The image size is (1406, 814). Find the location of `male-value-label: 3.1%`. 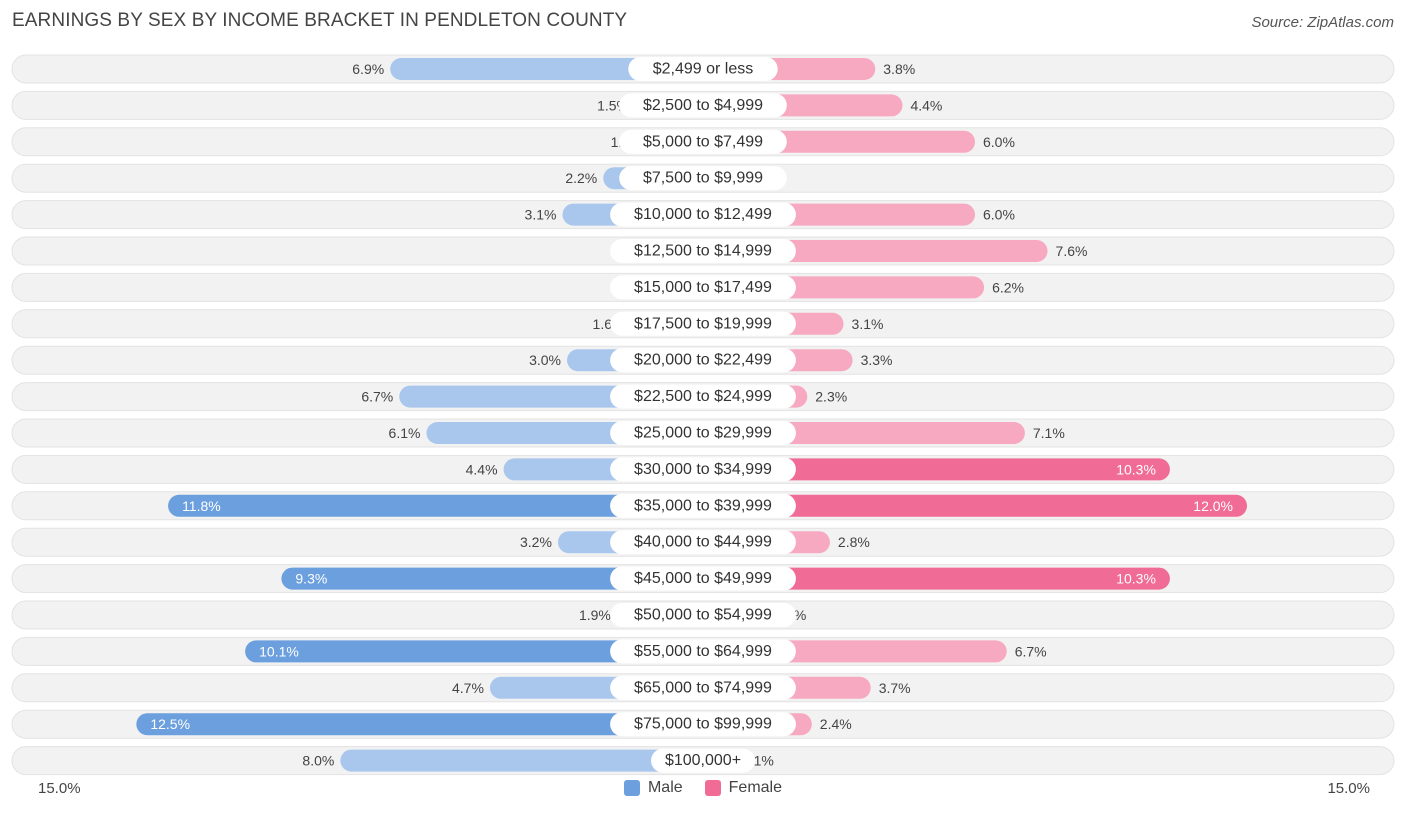

male-value-label: 3.1% is located at coordinates (541, 215).